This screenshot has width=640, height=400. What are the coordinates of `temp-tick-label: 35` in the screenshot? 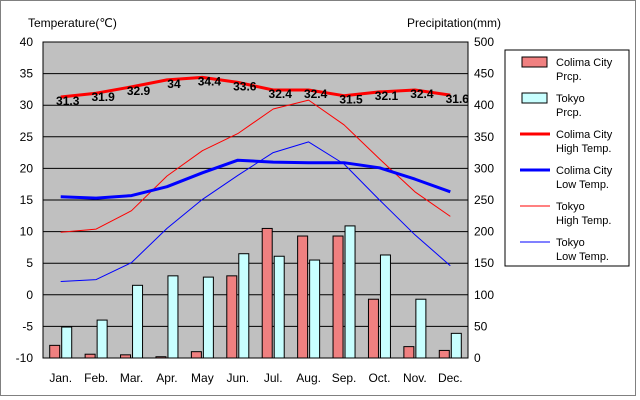 It's located at (27, 74).